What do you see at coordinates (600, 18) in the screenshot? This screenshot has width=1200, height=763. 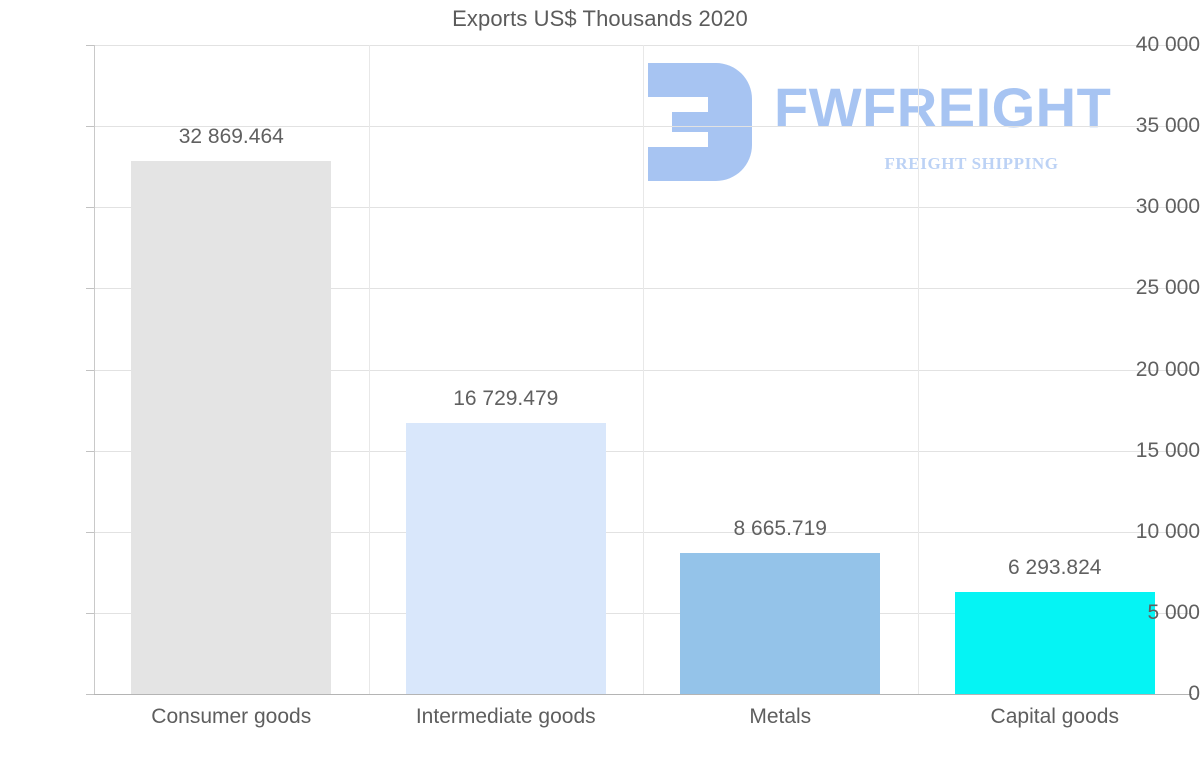 I see `chart-title: Exports US$ Thousands 2020` at bounding box center [600, 18].